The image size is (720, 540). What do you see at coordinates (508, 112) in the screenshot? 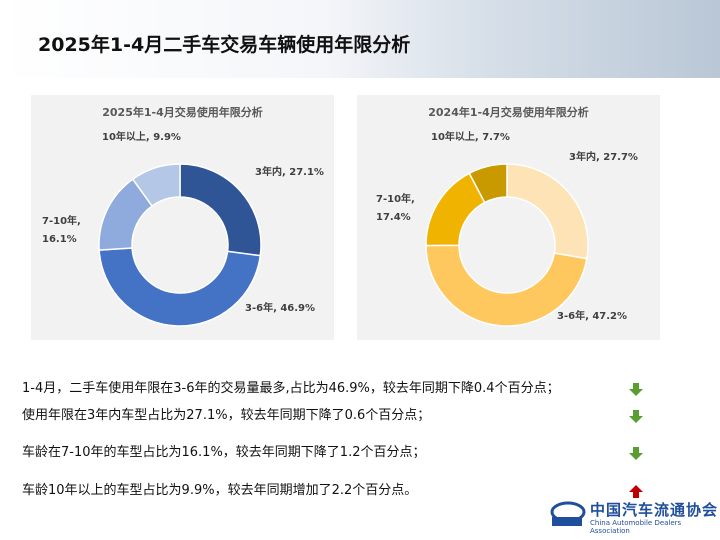
I see `chart-title: 2024年1-4月交易使用年限分析` at bounding box center [508, 112].